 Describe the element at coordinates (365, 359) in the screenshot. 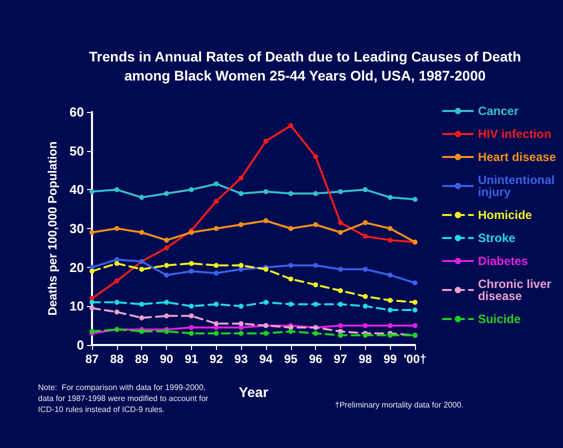

I see `x-tick-label: 98` at that location.